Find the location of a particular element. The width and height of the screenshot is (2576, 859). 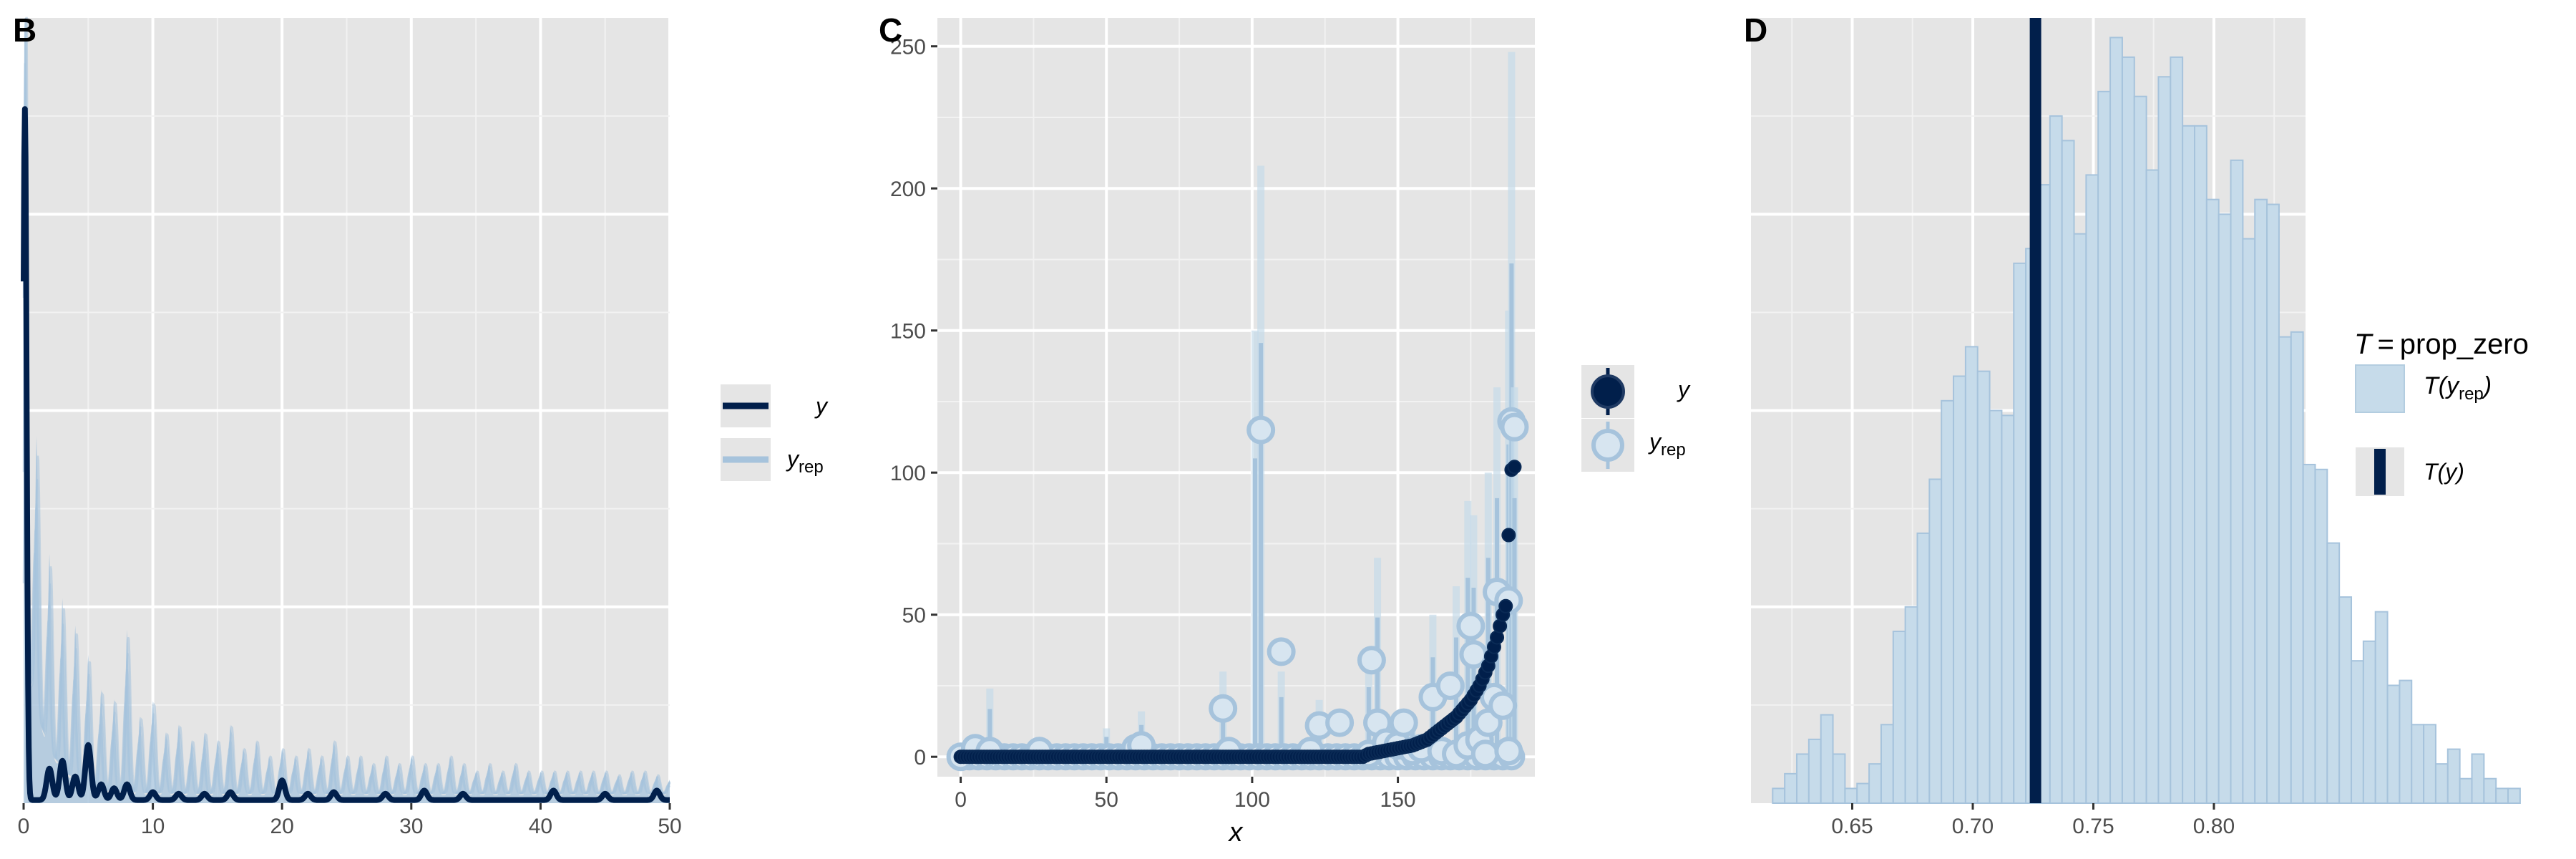

panel-c-y-tick-label: 150 is located at coordinates (908, 332).